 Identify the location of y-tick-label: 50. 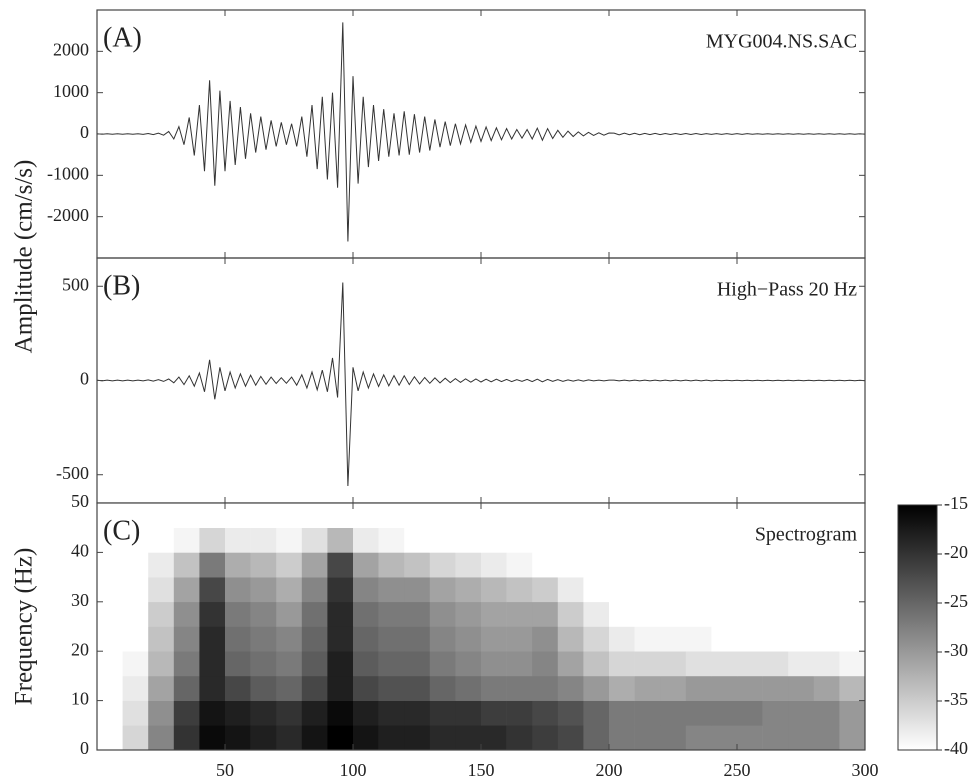
(80, 501).